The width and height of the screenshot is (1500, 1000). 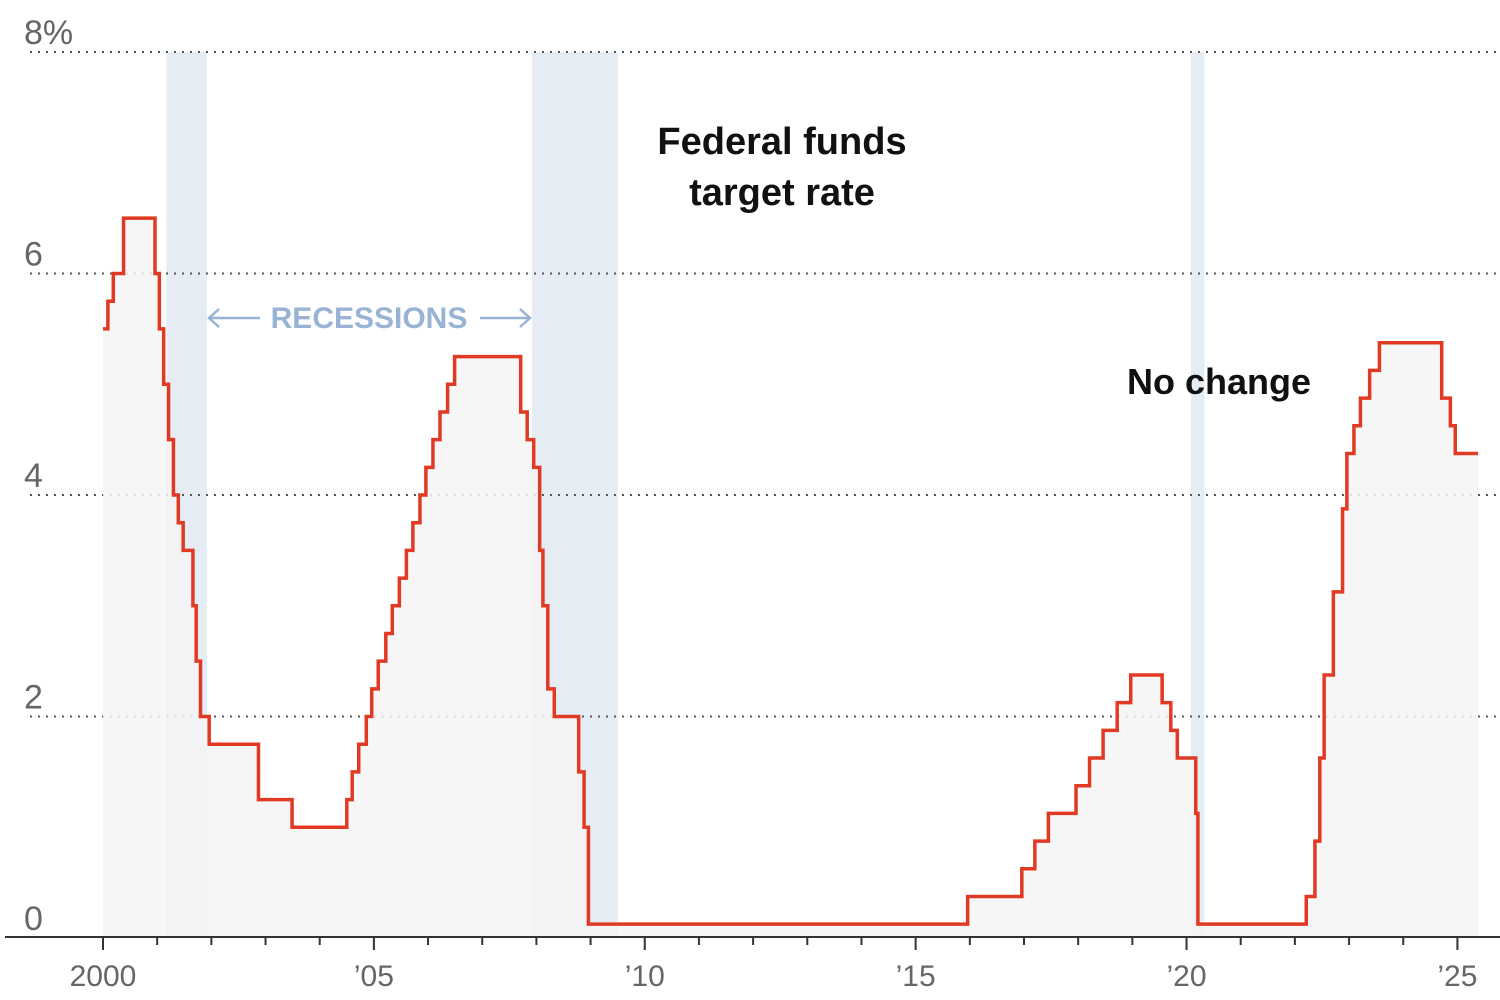 What do you see at coordinates (1219, 381) in the screenshot?
I see `no-change-annotation: No change` at bounding box center [1219, 381].